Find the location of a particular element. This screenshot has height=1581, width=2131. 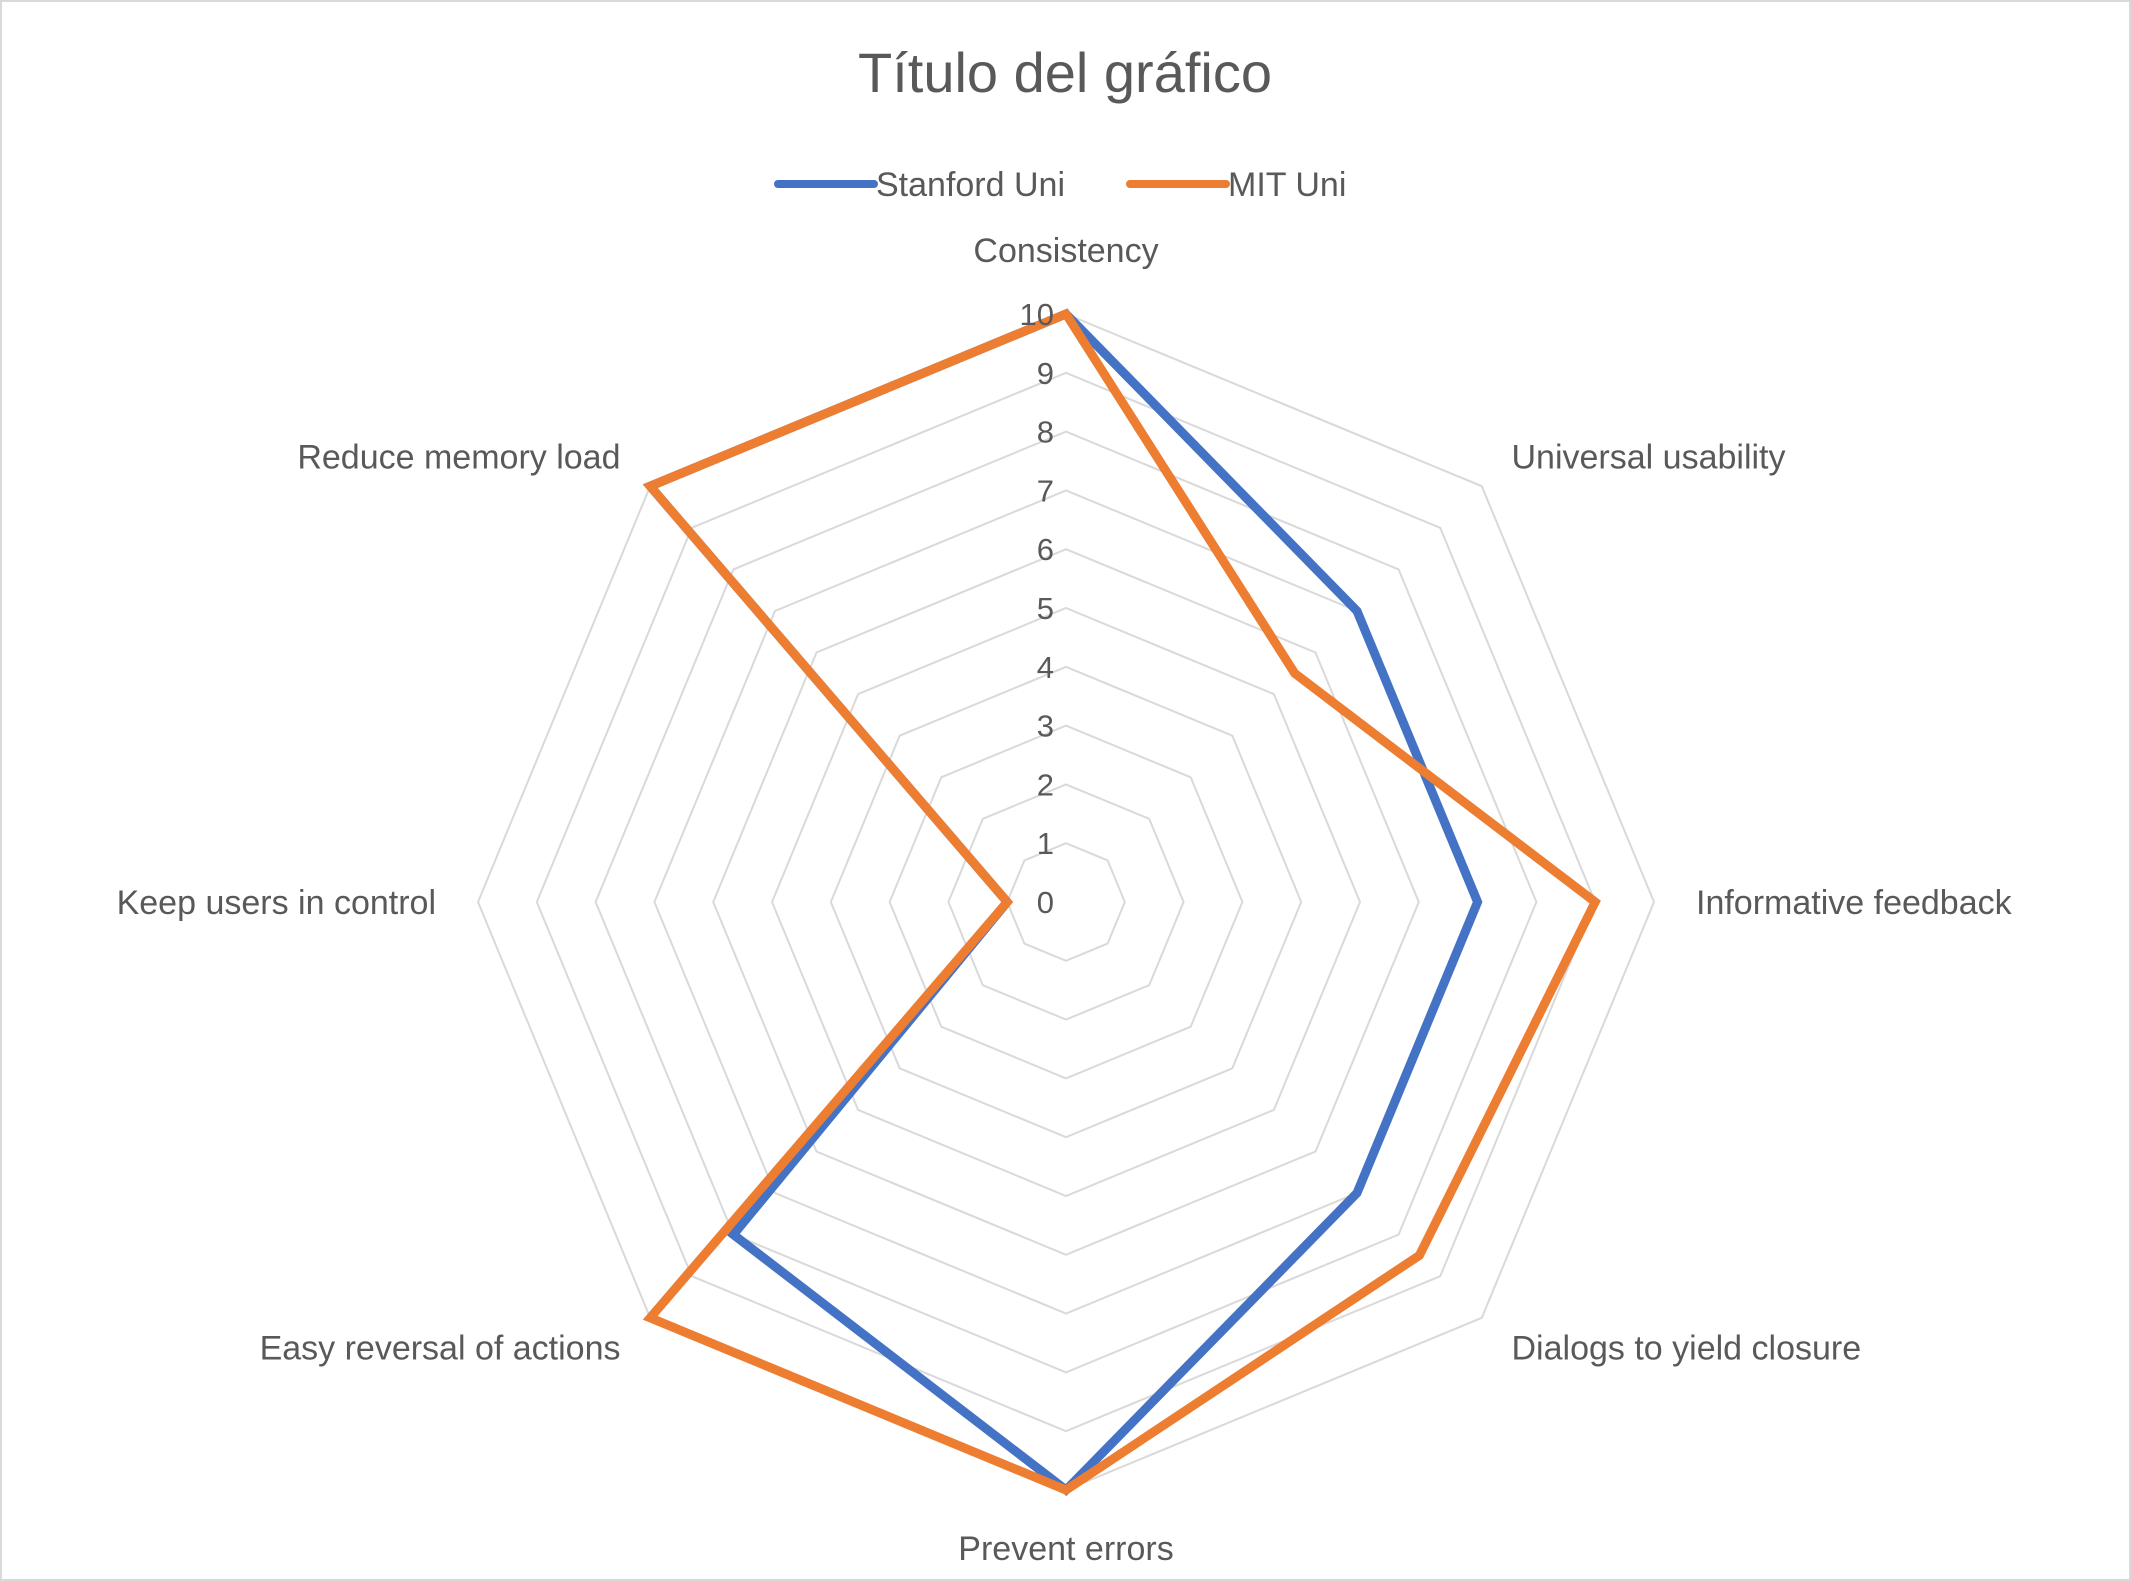

category-label: Easy reversal of actions is located at coordinates (440, 1349).